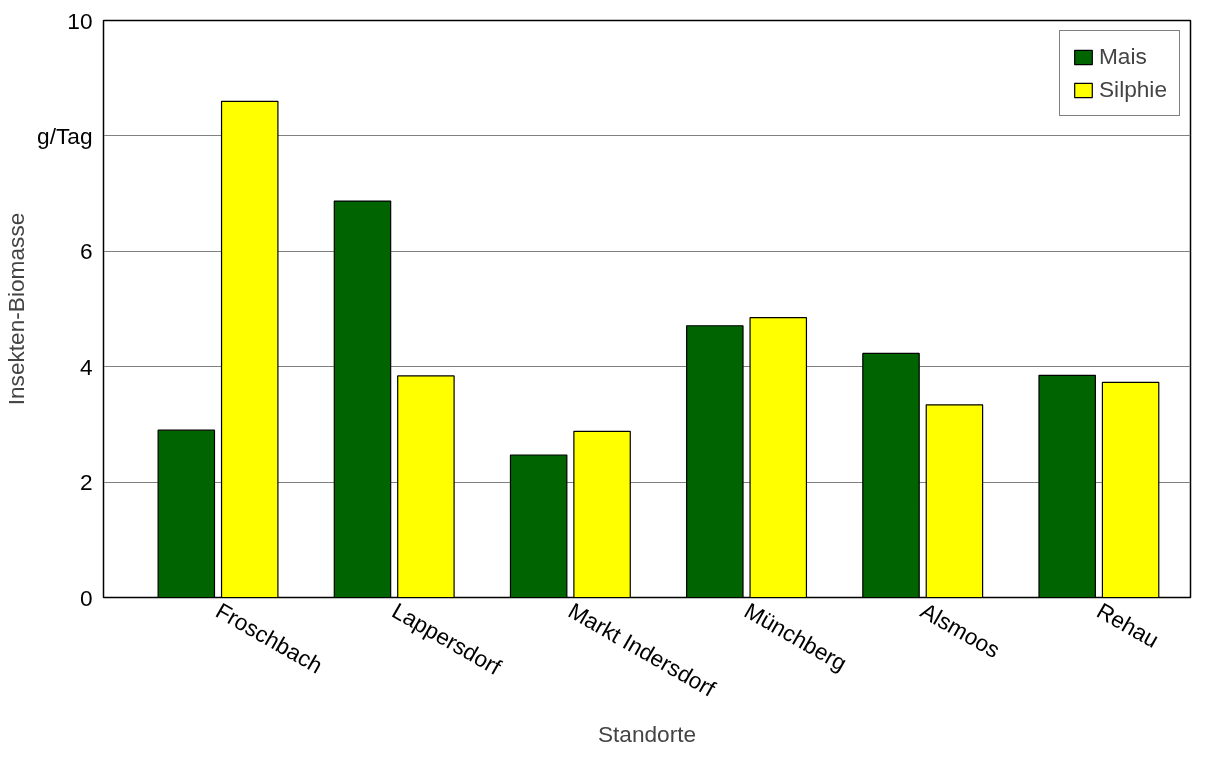  I want to click on y-tick-label: g/Tag, so click(65, 135).